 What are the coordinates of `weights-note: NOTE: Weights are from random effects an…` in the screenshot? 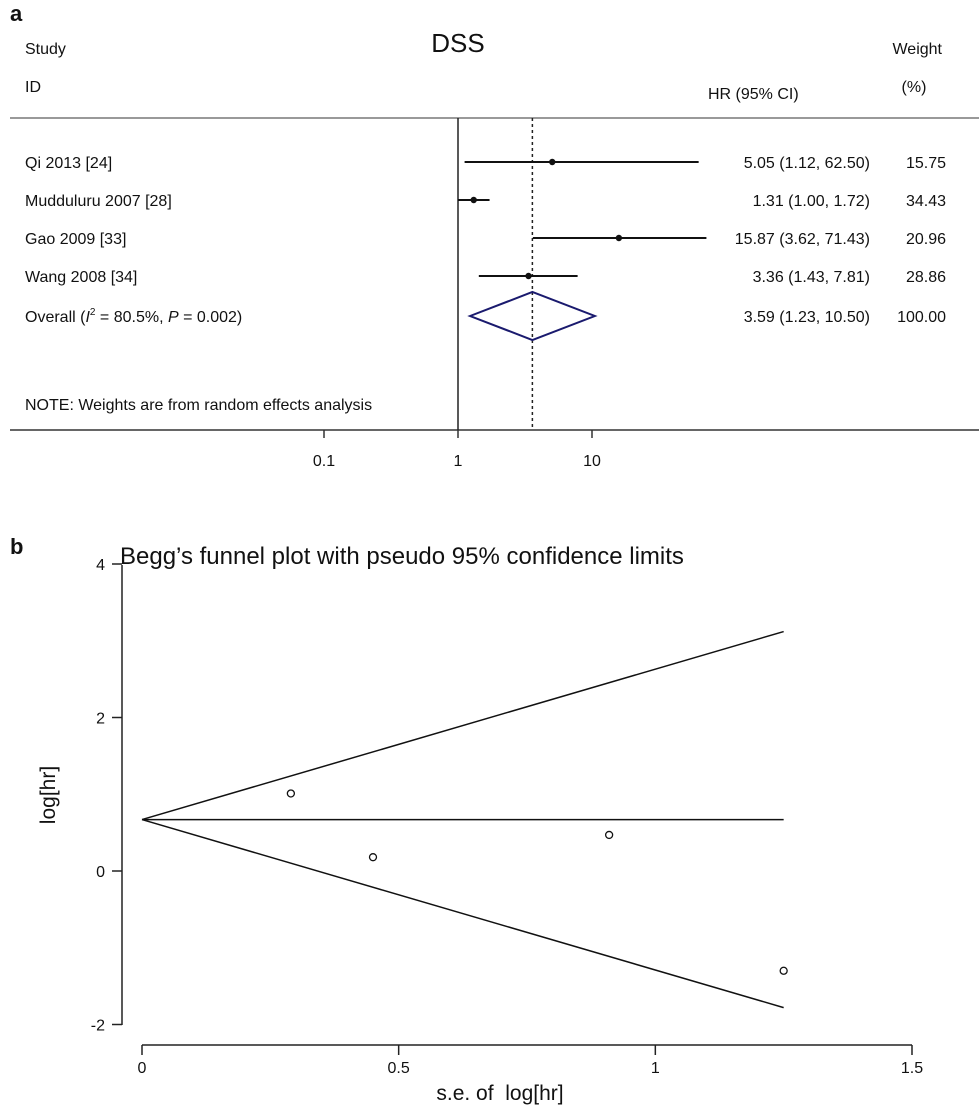 It's located at (198, 405).